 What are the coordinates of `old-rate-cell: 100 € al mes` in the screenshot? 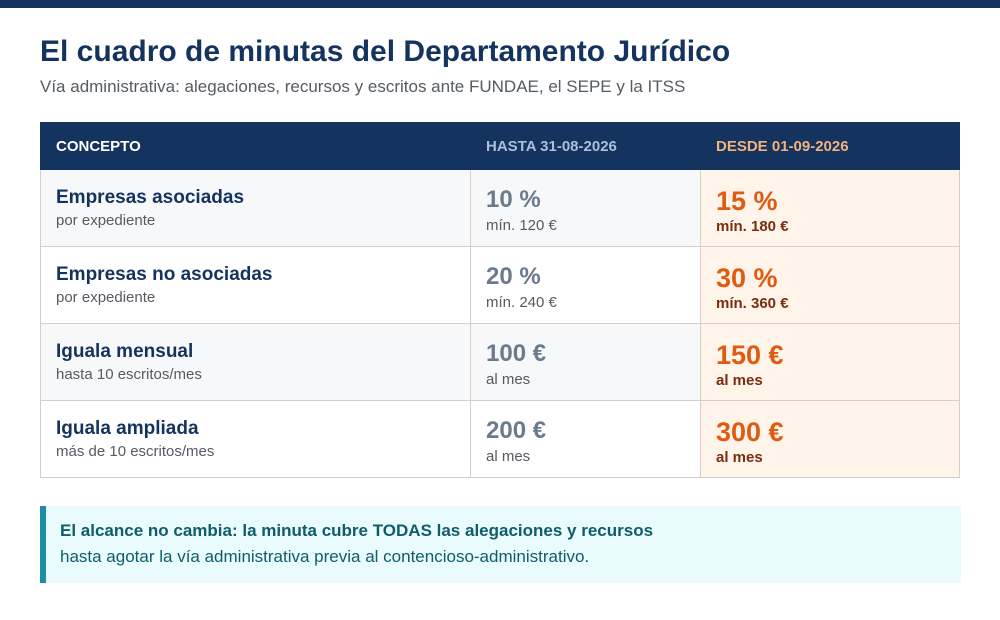 It's located at (585, 362).